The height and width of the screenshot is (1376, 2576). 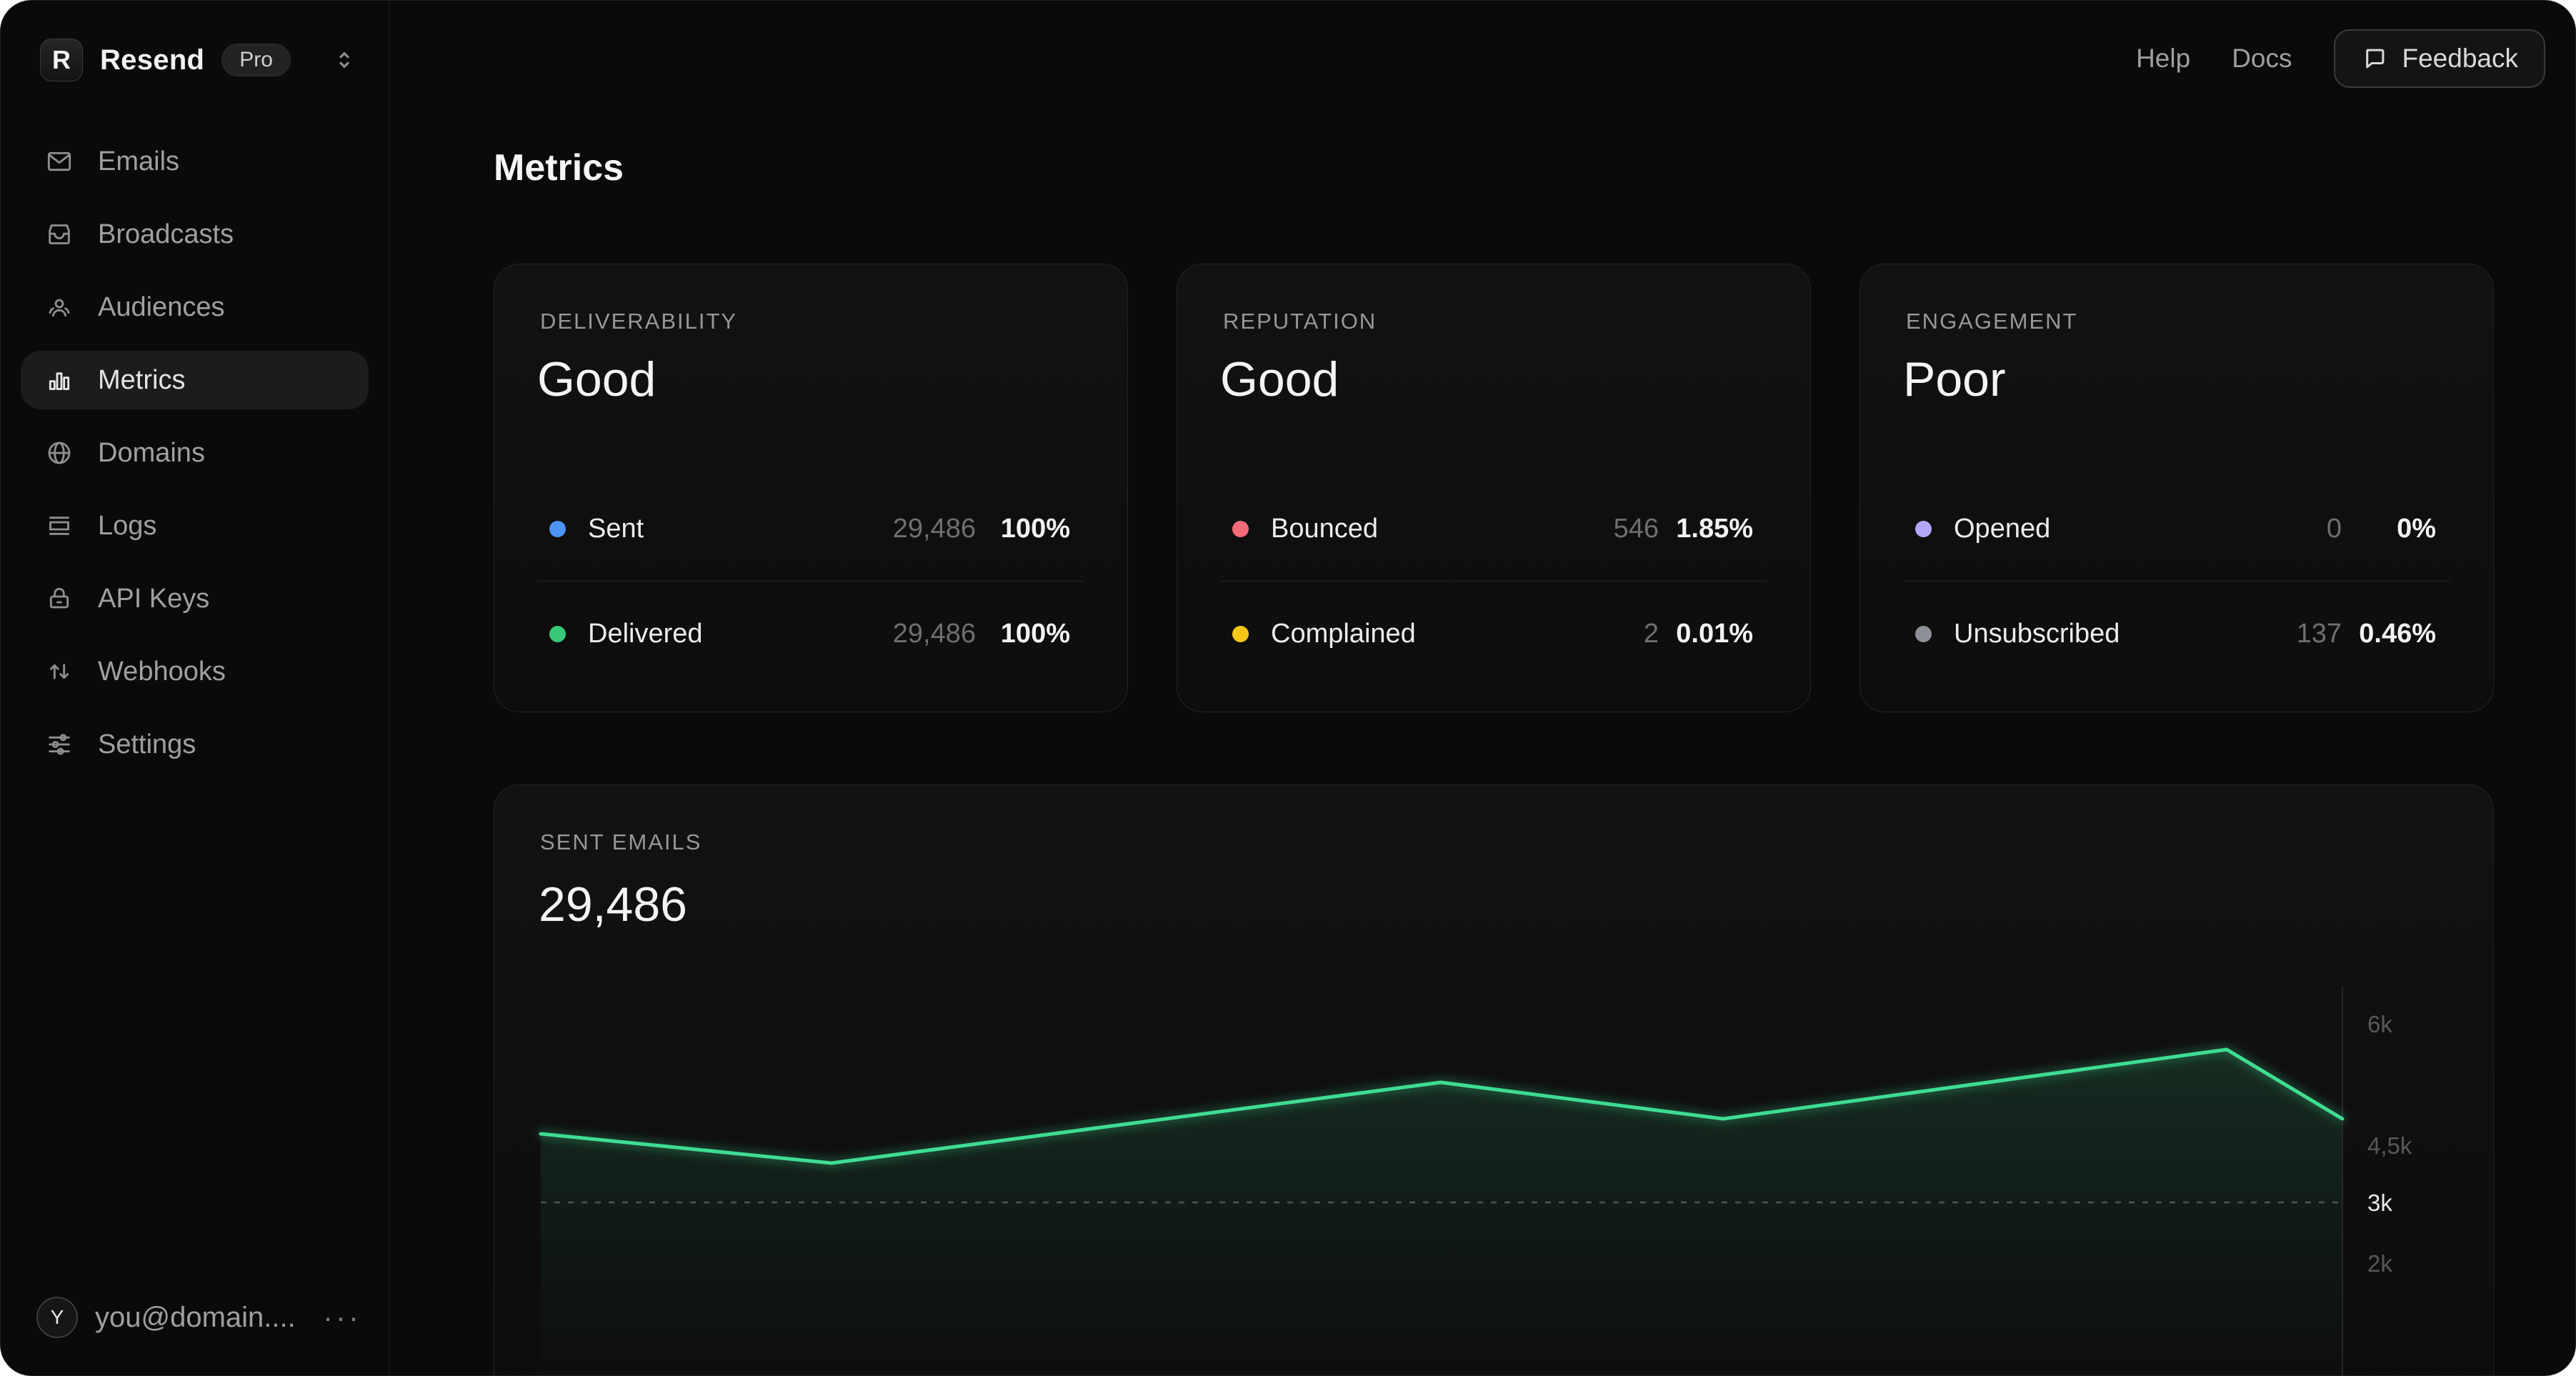 I want to click on workspace-name: Resend, so click(x=152, y=60).